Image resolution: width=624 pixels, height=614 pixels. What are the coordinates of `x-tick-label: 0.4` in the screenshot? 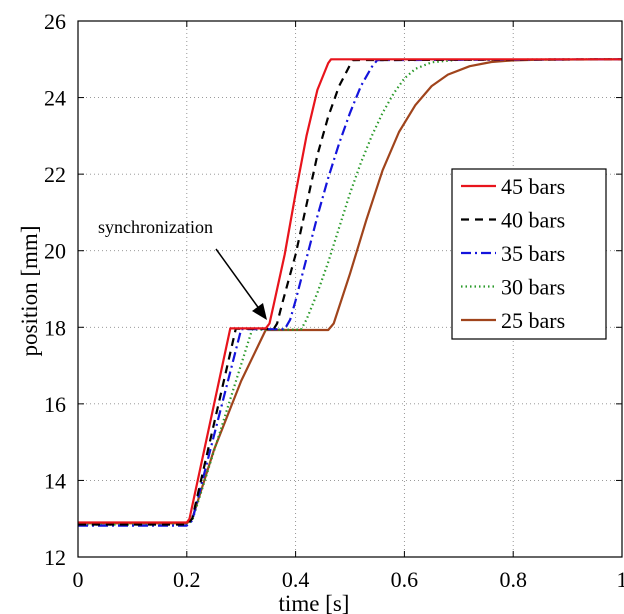 It's located at (296, 579).